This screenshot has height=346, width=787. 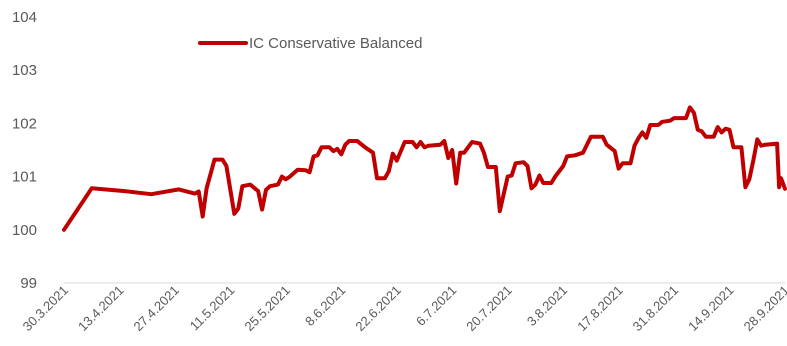 What do you see at coordinates (101, 309) in the screenshot?
I see `x-tick-label: 13.4.2021` at bounding box center [101, 309].